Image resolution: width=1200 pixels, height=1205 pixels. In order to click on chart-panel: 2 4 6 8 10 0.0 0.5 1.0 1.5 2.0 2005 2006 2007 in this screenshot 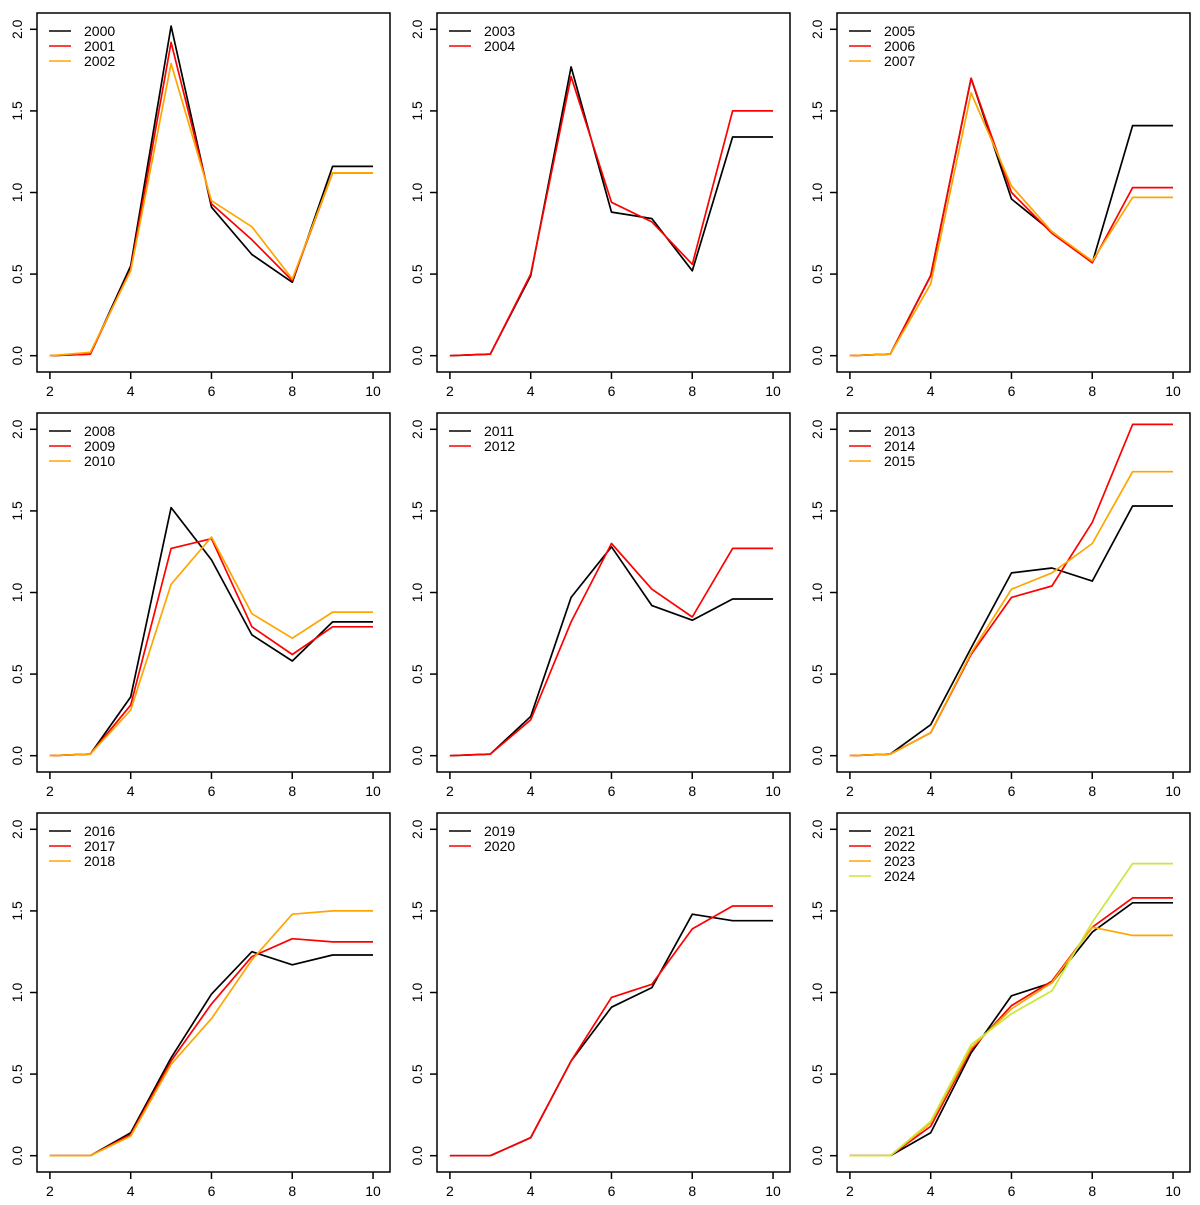, I will do `click(1000, 200)`.